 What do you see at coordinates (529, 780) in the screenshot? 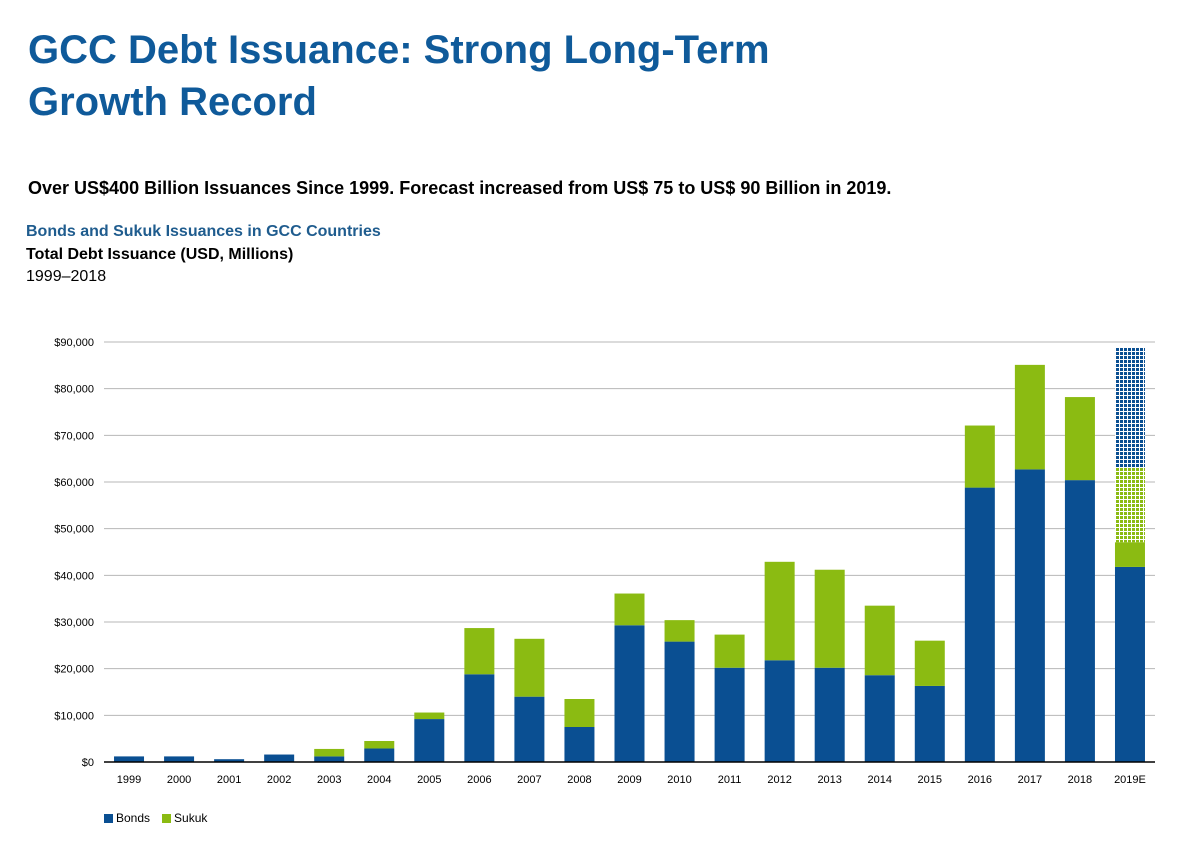
I see `x-tick-label: 2007` at bounding box center [529, 780].